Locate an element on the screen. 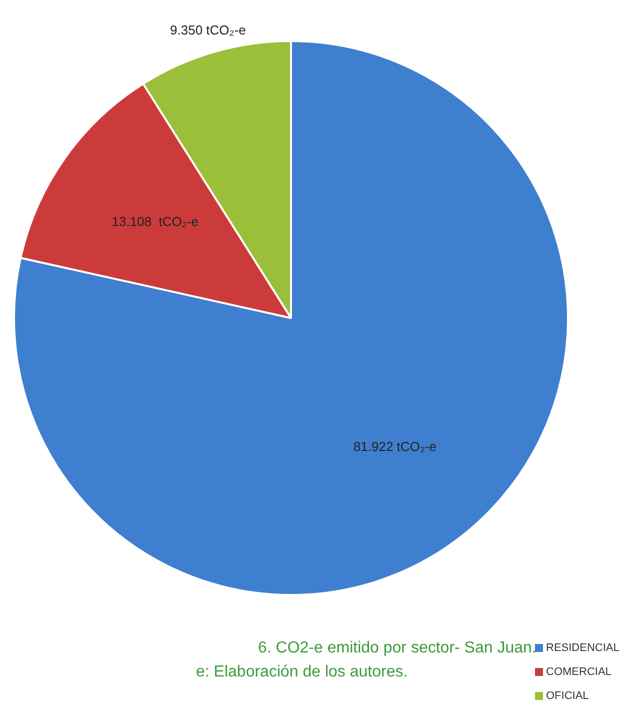 This screenshot has width=630, height=710. legend-label: RESIDENCIAL is located at coordinates (583, 648).